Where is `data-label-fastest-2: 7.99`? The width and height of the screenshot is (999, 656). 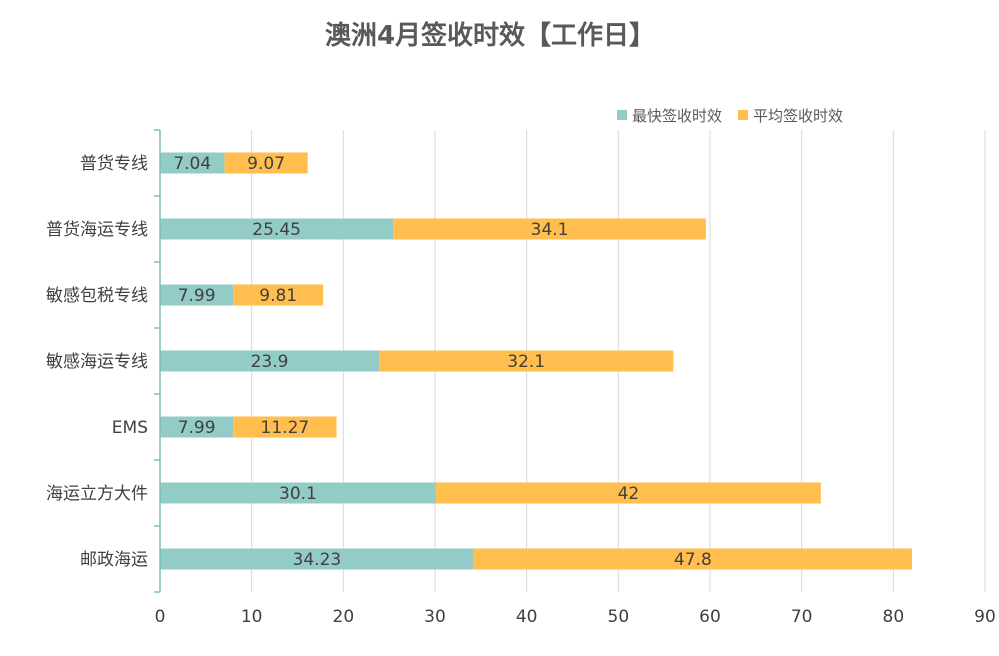
data-label-fastest-2: 7.99 is located at coordinates (197, 296).